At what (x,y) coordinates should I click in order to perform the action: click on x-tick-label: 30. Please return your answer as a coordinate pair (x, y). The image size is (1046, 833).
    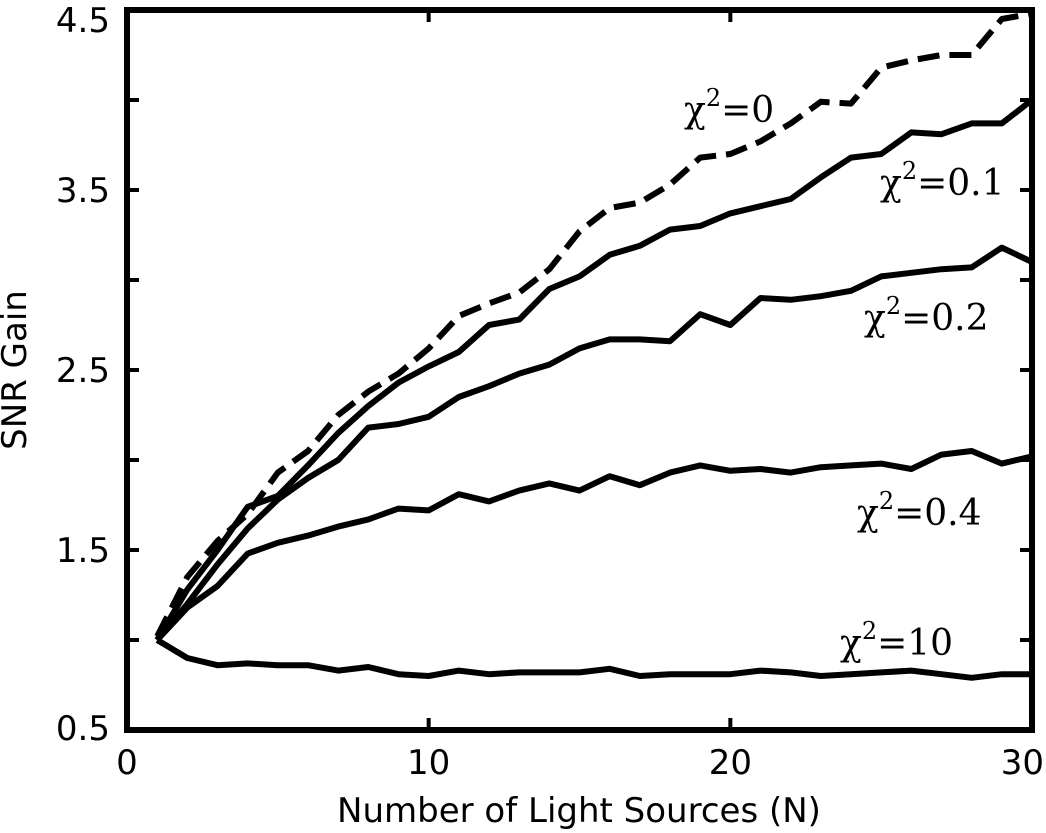
    Looking at the image, I should click on (1022, 763).